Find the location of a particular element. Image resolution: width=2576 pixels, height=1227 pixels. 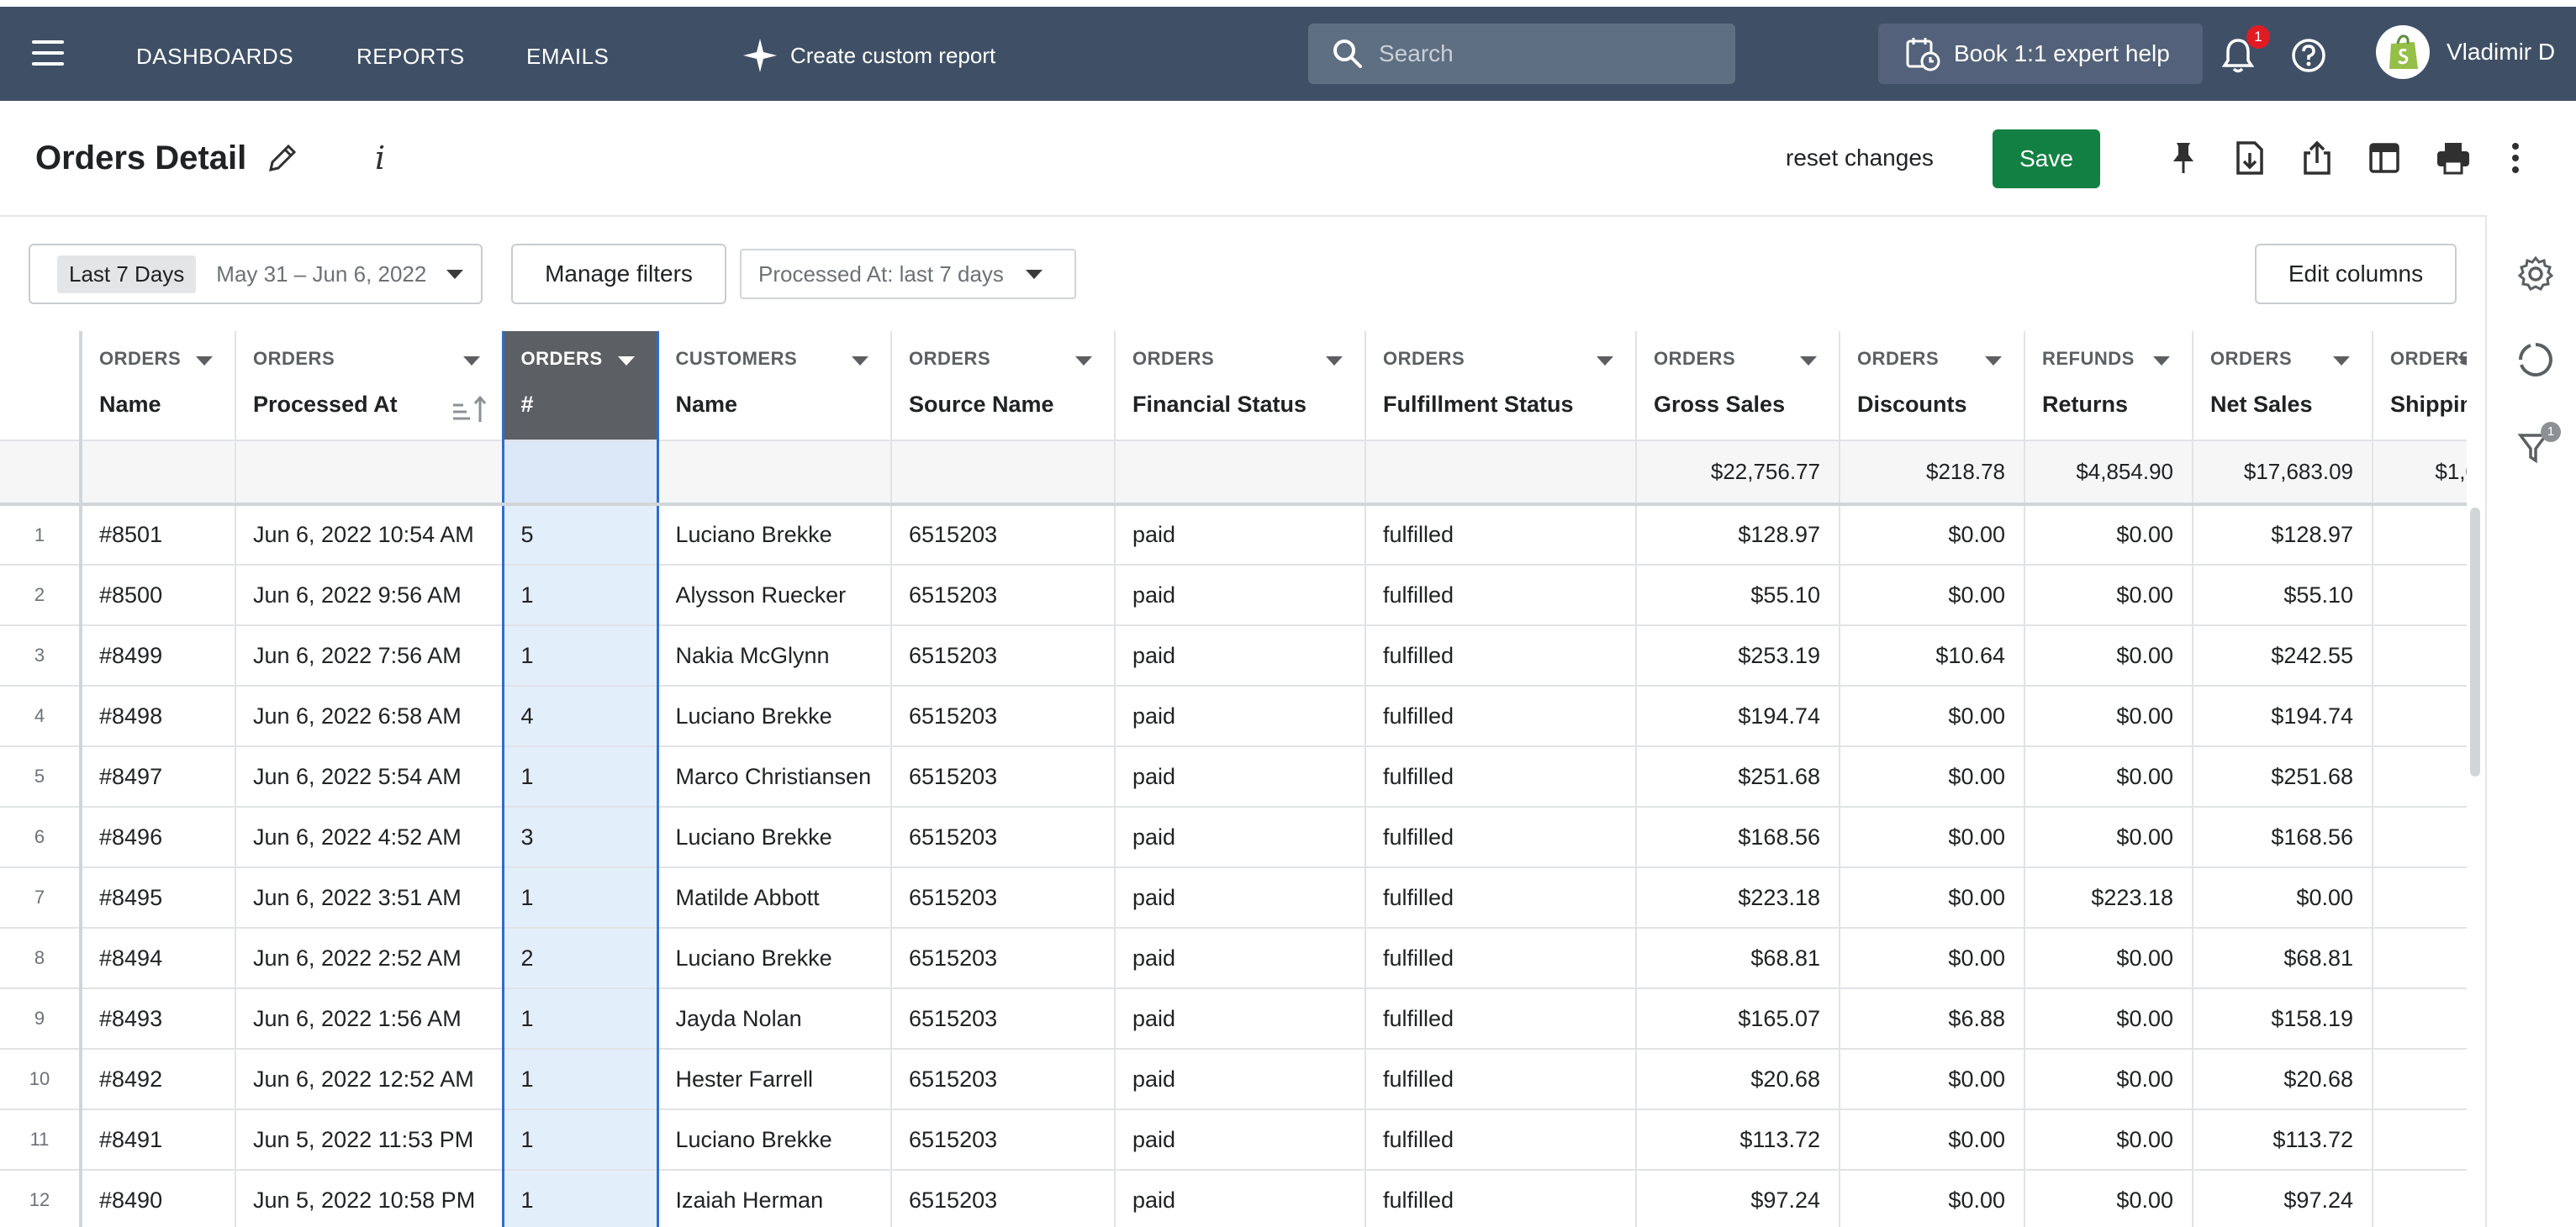

table-cell: $97.24 is located at coordinates (1738, 1198).